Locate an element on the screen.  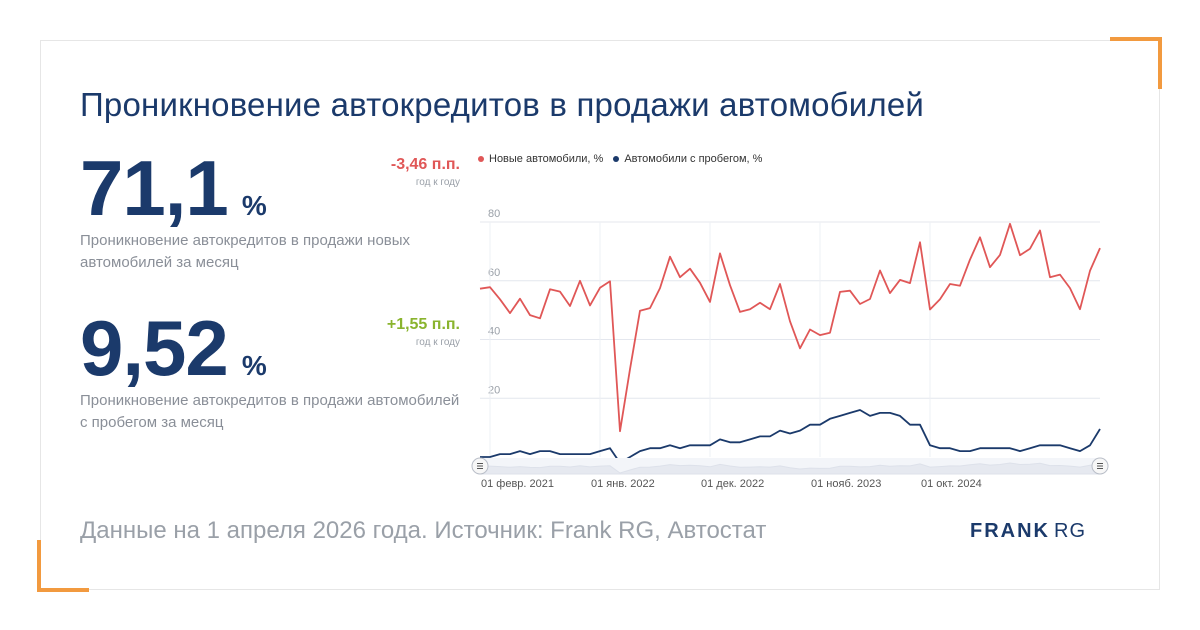
y-tick-label: 60 is located at coordinates (494, 273).